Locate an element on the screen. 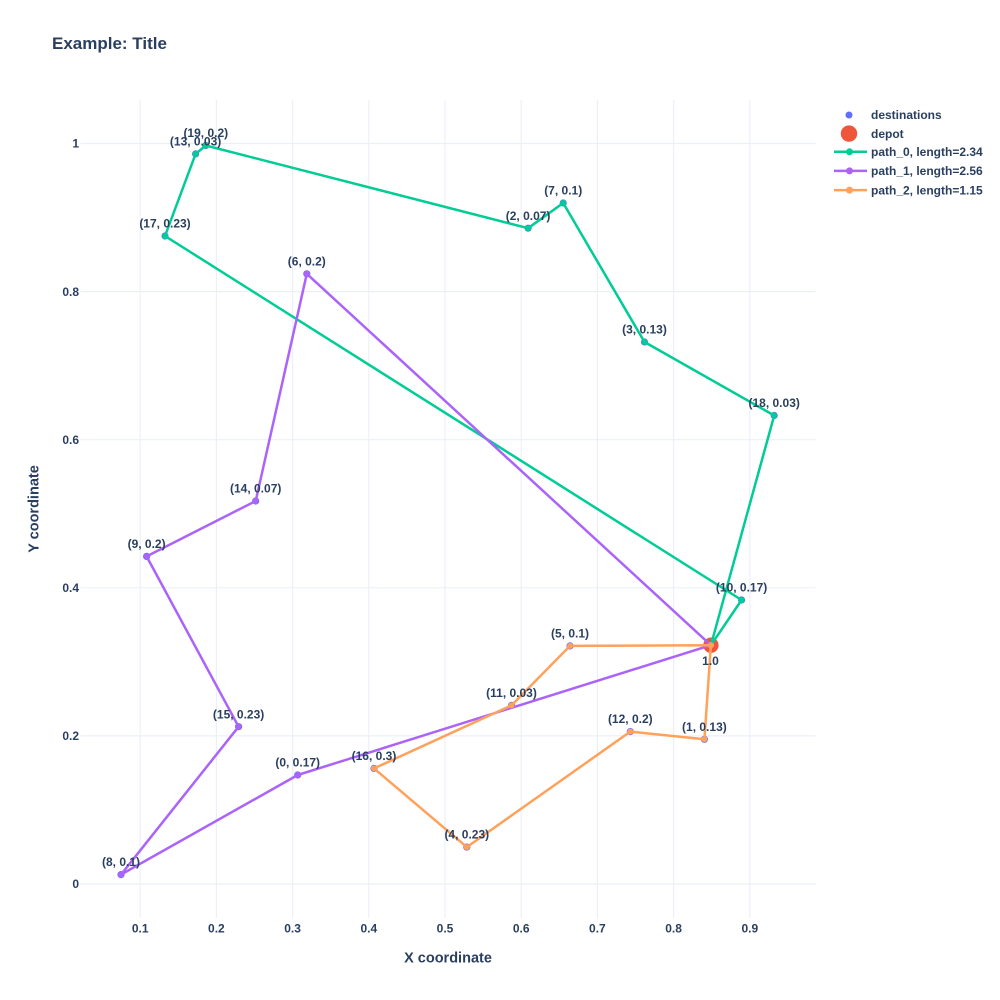 The width and height of the screenshot is (1000, 1000). svg-text: 0 is located at coordinates (75, 884).